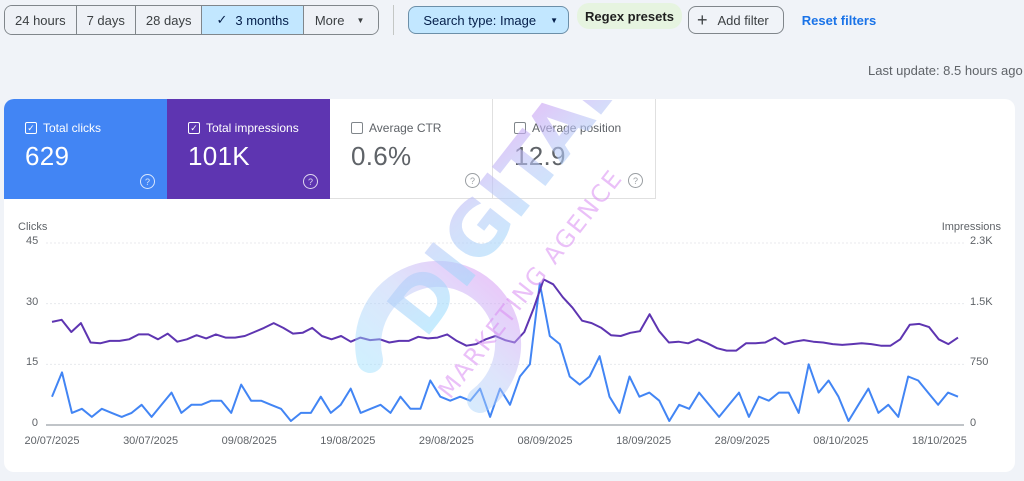 Image resolution: width=1024 pixels, height=481 pixels. I want to click on date-range-3-months: ✓ 3 months, so click(253, 20).